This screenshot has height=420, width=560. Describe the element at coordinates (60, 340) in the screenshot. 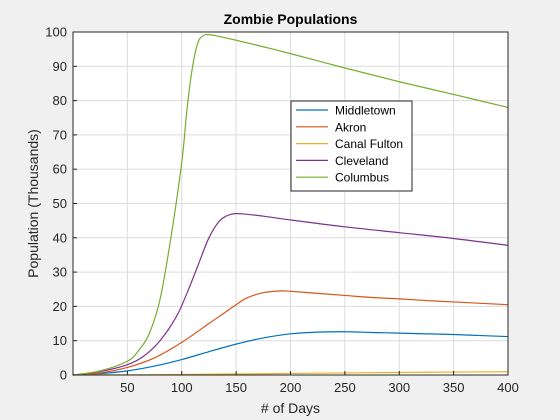

I see `y-tick-label: 10` at that location.